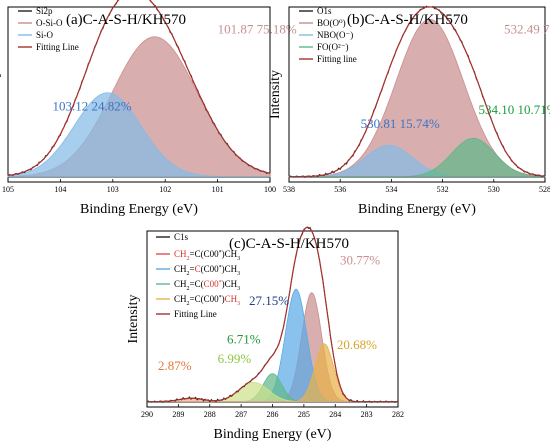 This screenshot has height=445, width=550. What do you see at coordinates (340, 189) in the screenshot?
I see `x-tick-label: 536` at bounding box center [340, 189].